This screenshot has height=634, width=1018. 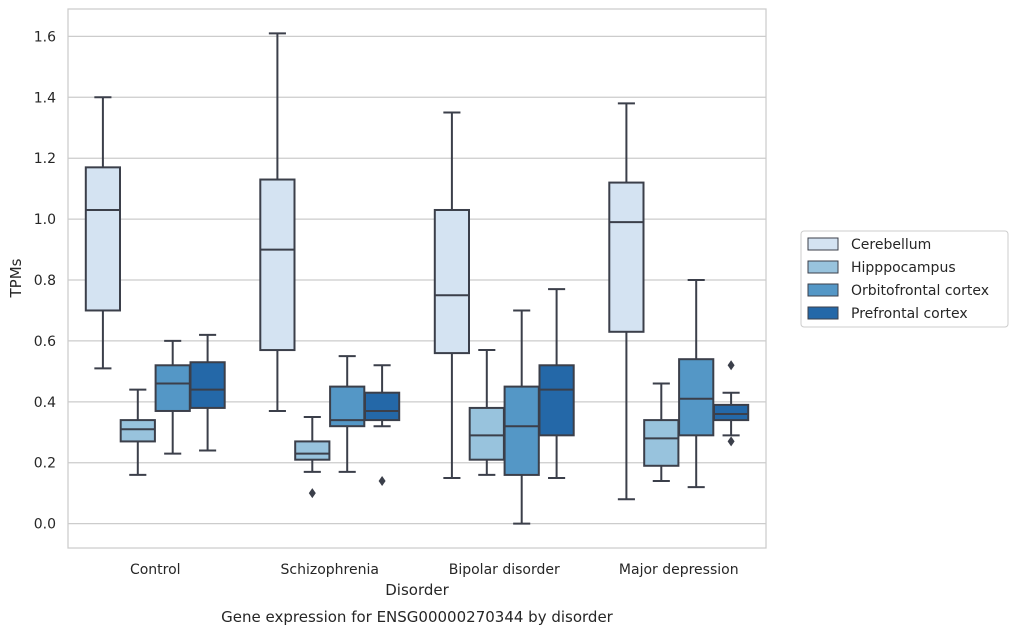 I want to click on y-tick-labels: 0.0 0.2 0.4 0.6 0.8 1.0 1.2 1.4 1.6, so click(x=45, y=280).